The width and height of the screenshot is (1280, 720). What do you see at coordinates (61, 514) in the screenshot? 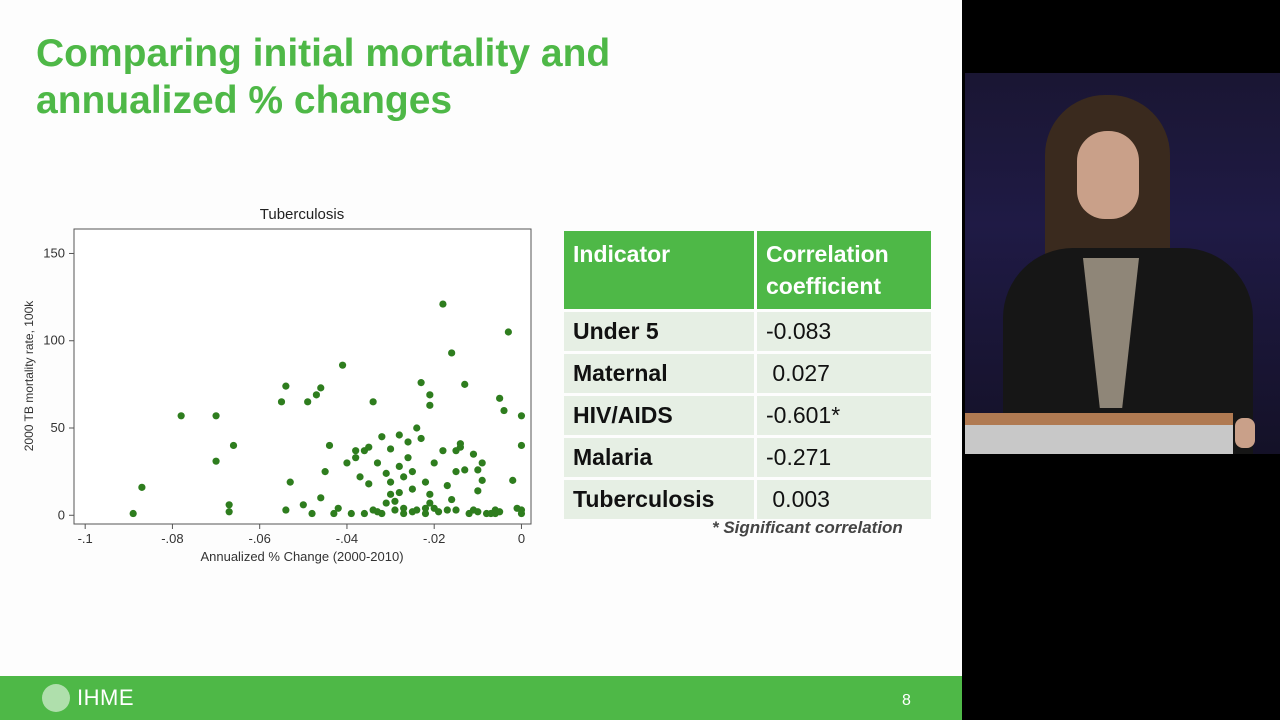
I see `y-tick-label: 0` at bounding box center [61, 514].